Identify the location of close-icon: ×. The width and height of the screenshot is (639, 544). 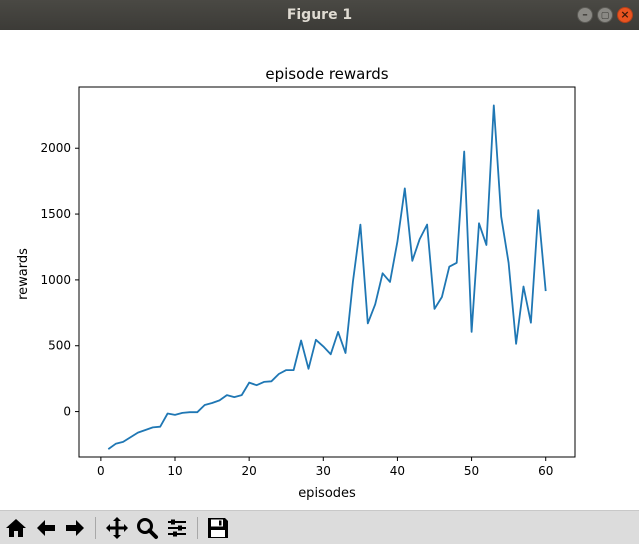
(625, 14).